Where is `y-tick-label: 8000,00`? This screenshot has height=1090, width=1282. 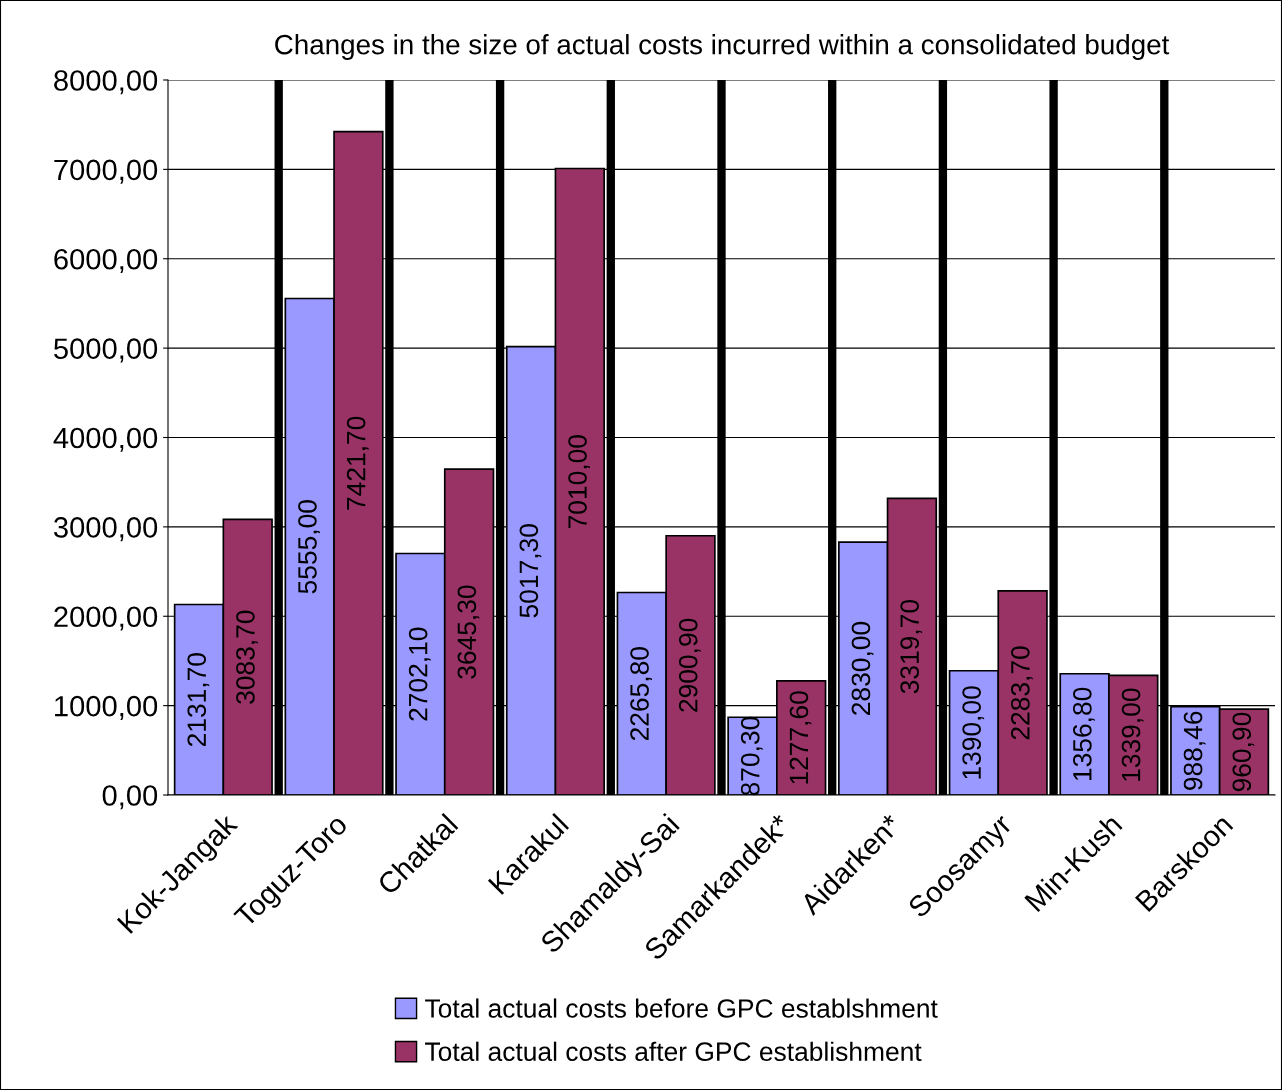 y-tick-label: 8000,00 is located at coordinates (106, 82).